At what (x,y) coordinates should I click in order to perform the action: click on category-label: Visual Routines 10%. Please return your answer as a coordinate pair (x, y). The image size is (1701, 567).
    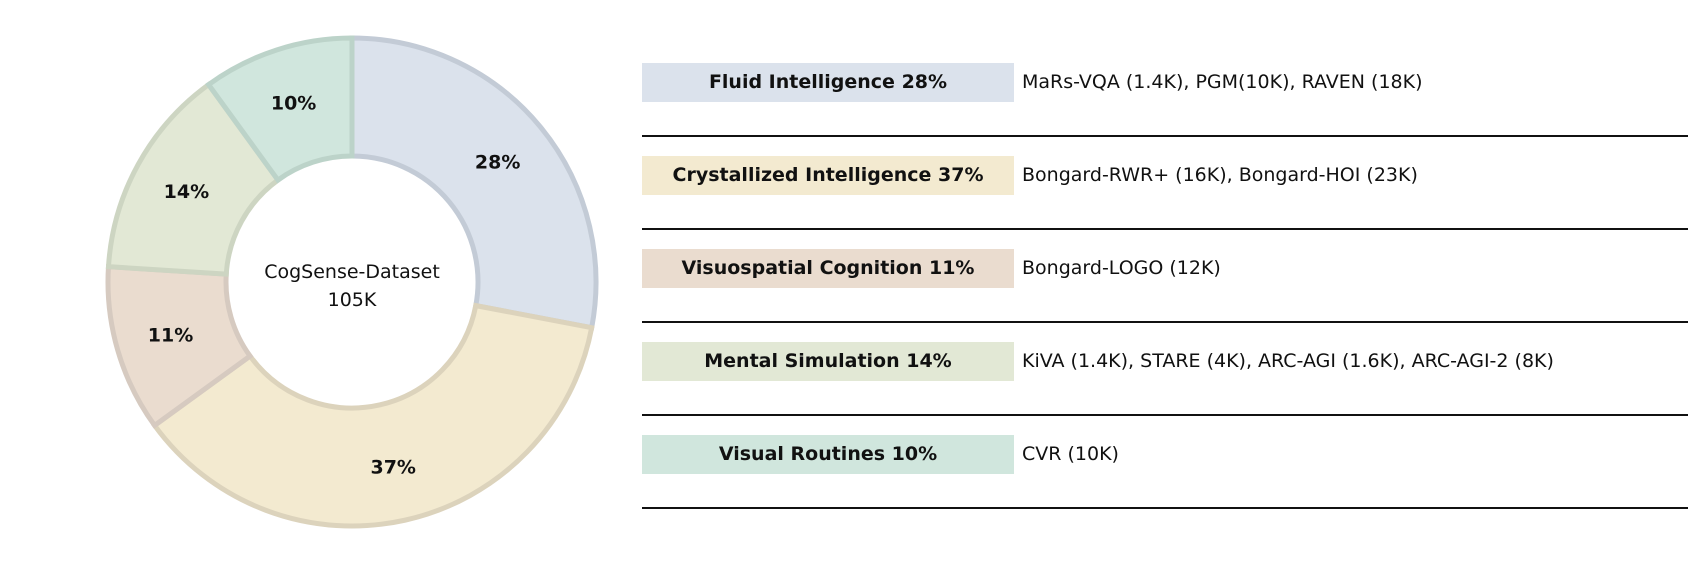
    Looking at the image, I should click on (828, 454).